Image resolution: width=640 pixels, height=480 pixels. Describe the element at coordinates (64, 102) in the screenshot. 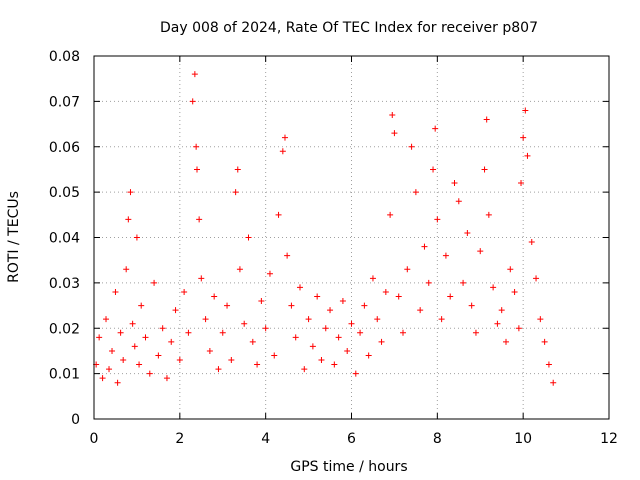

I see `y-tick-label: 0.07` at that location.